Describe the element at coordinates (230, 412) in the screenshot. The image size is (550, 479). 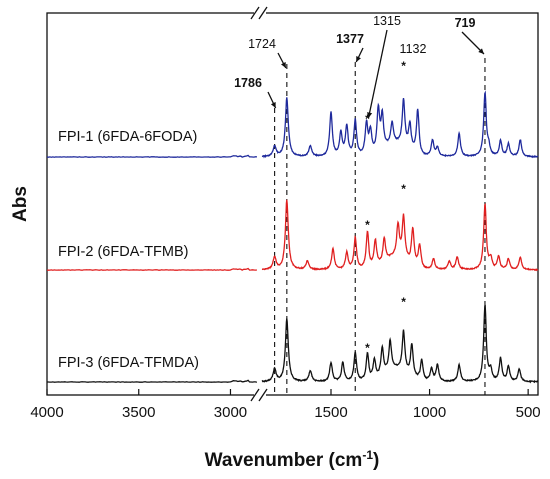
I see `x-tick-label: 3000` at that location.